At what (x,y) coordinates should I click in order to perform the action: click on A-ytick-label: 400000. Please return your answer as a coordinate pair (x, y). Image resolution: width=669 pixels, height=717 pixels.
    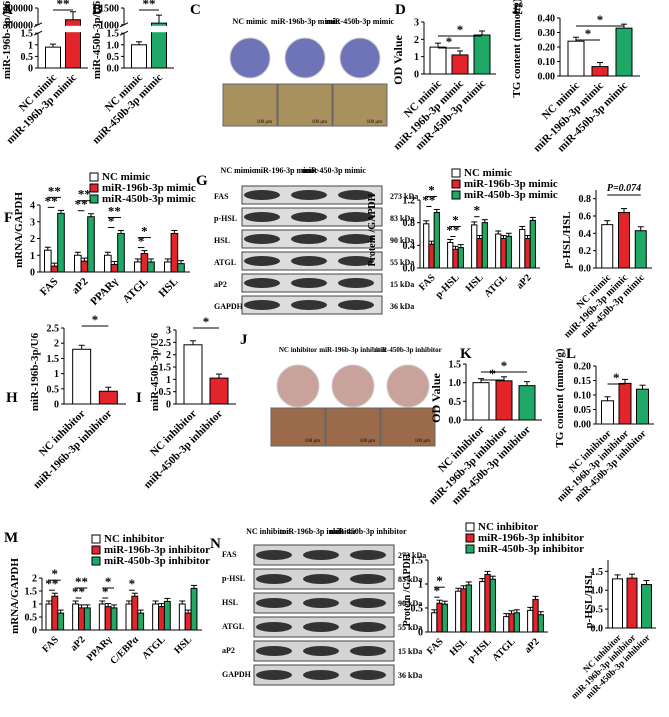
    Looking at the image, I should click on (18, 9).